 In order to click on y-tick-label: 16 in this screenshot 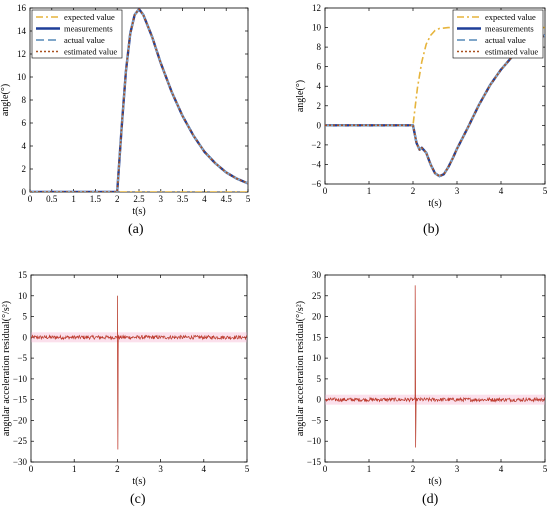, I will do `click(22, 8)`.